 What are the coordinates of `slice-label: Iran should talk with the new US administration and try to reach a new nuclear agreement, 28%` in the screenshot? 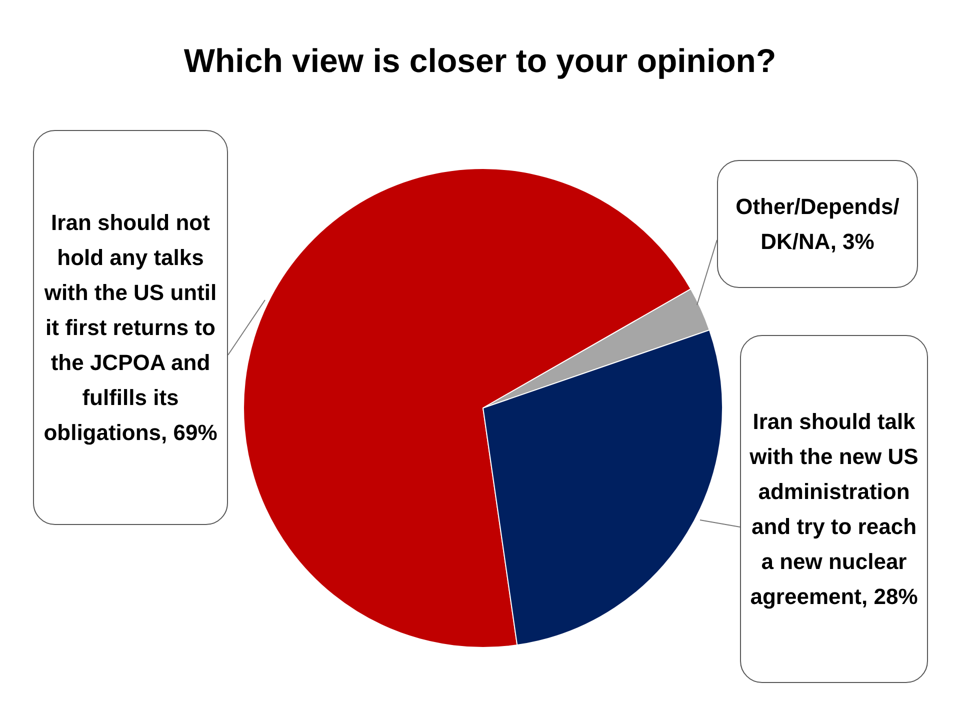 It's located at (834, 509).